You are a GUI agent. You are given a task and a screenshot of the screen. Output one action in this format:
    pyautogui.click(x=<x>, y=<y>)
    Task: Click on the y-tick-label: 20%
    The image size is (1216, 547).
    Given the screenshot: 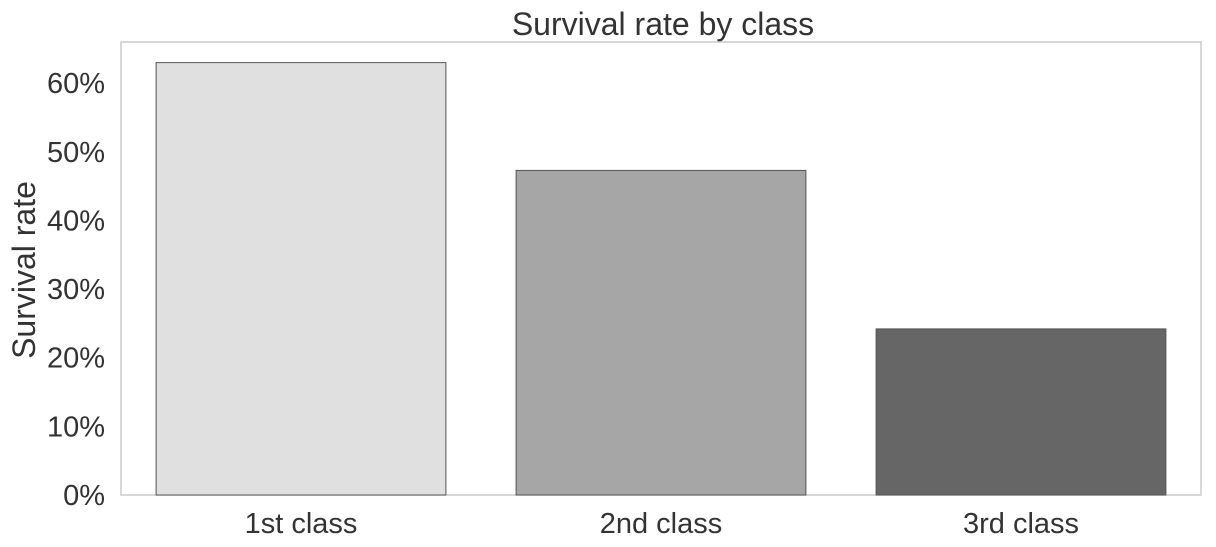 What is the action you would take?
    pyautogui.click(x=76, y=359)
    